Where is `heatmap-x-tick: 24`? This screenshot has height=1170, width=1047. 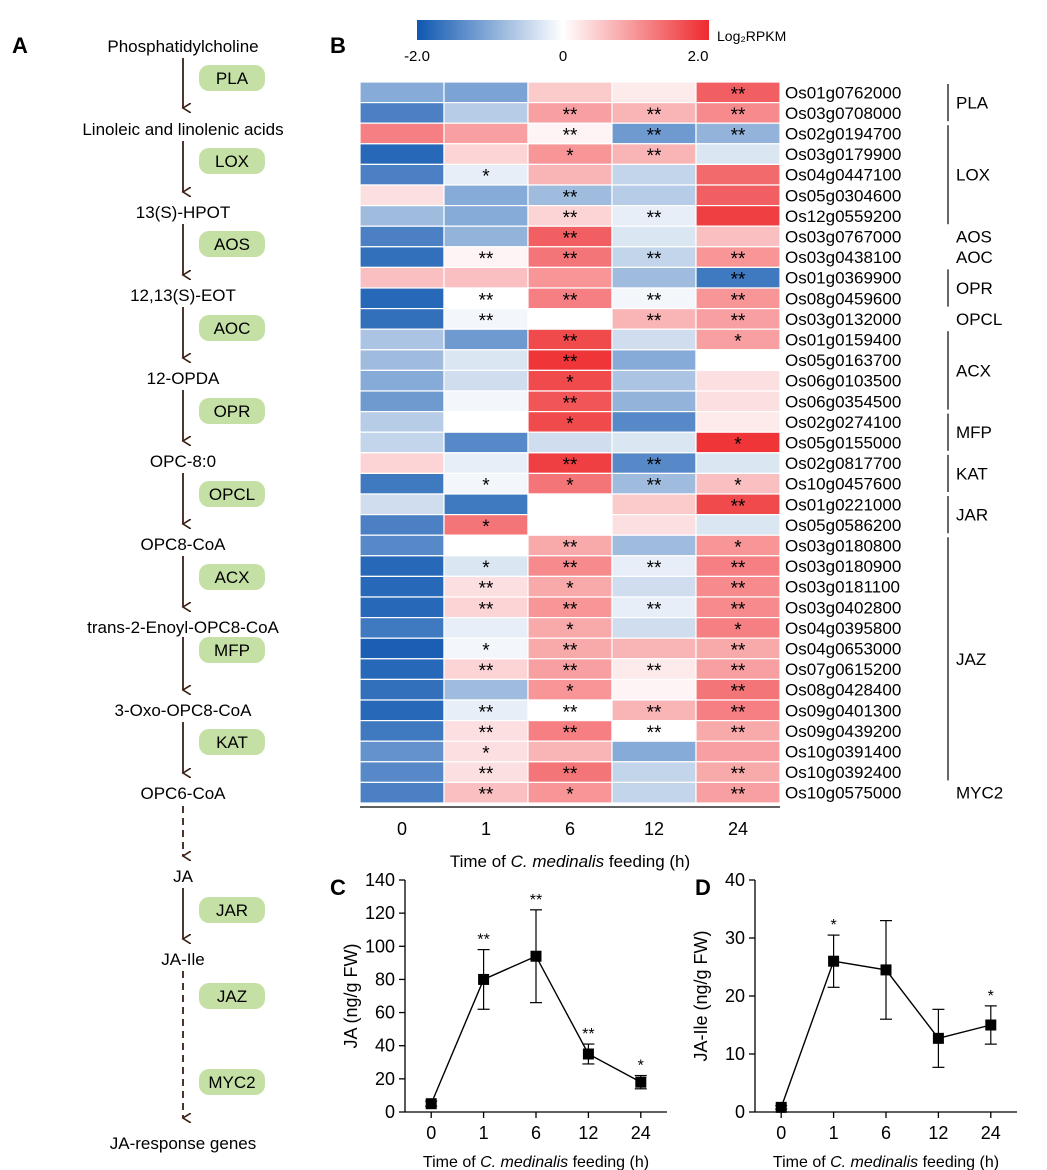
heatmap-x-tick: 24 is located at coordinates (738, 829).